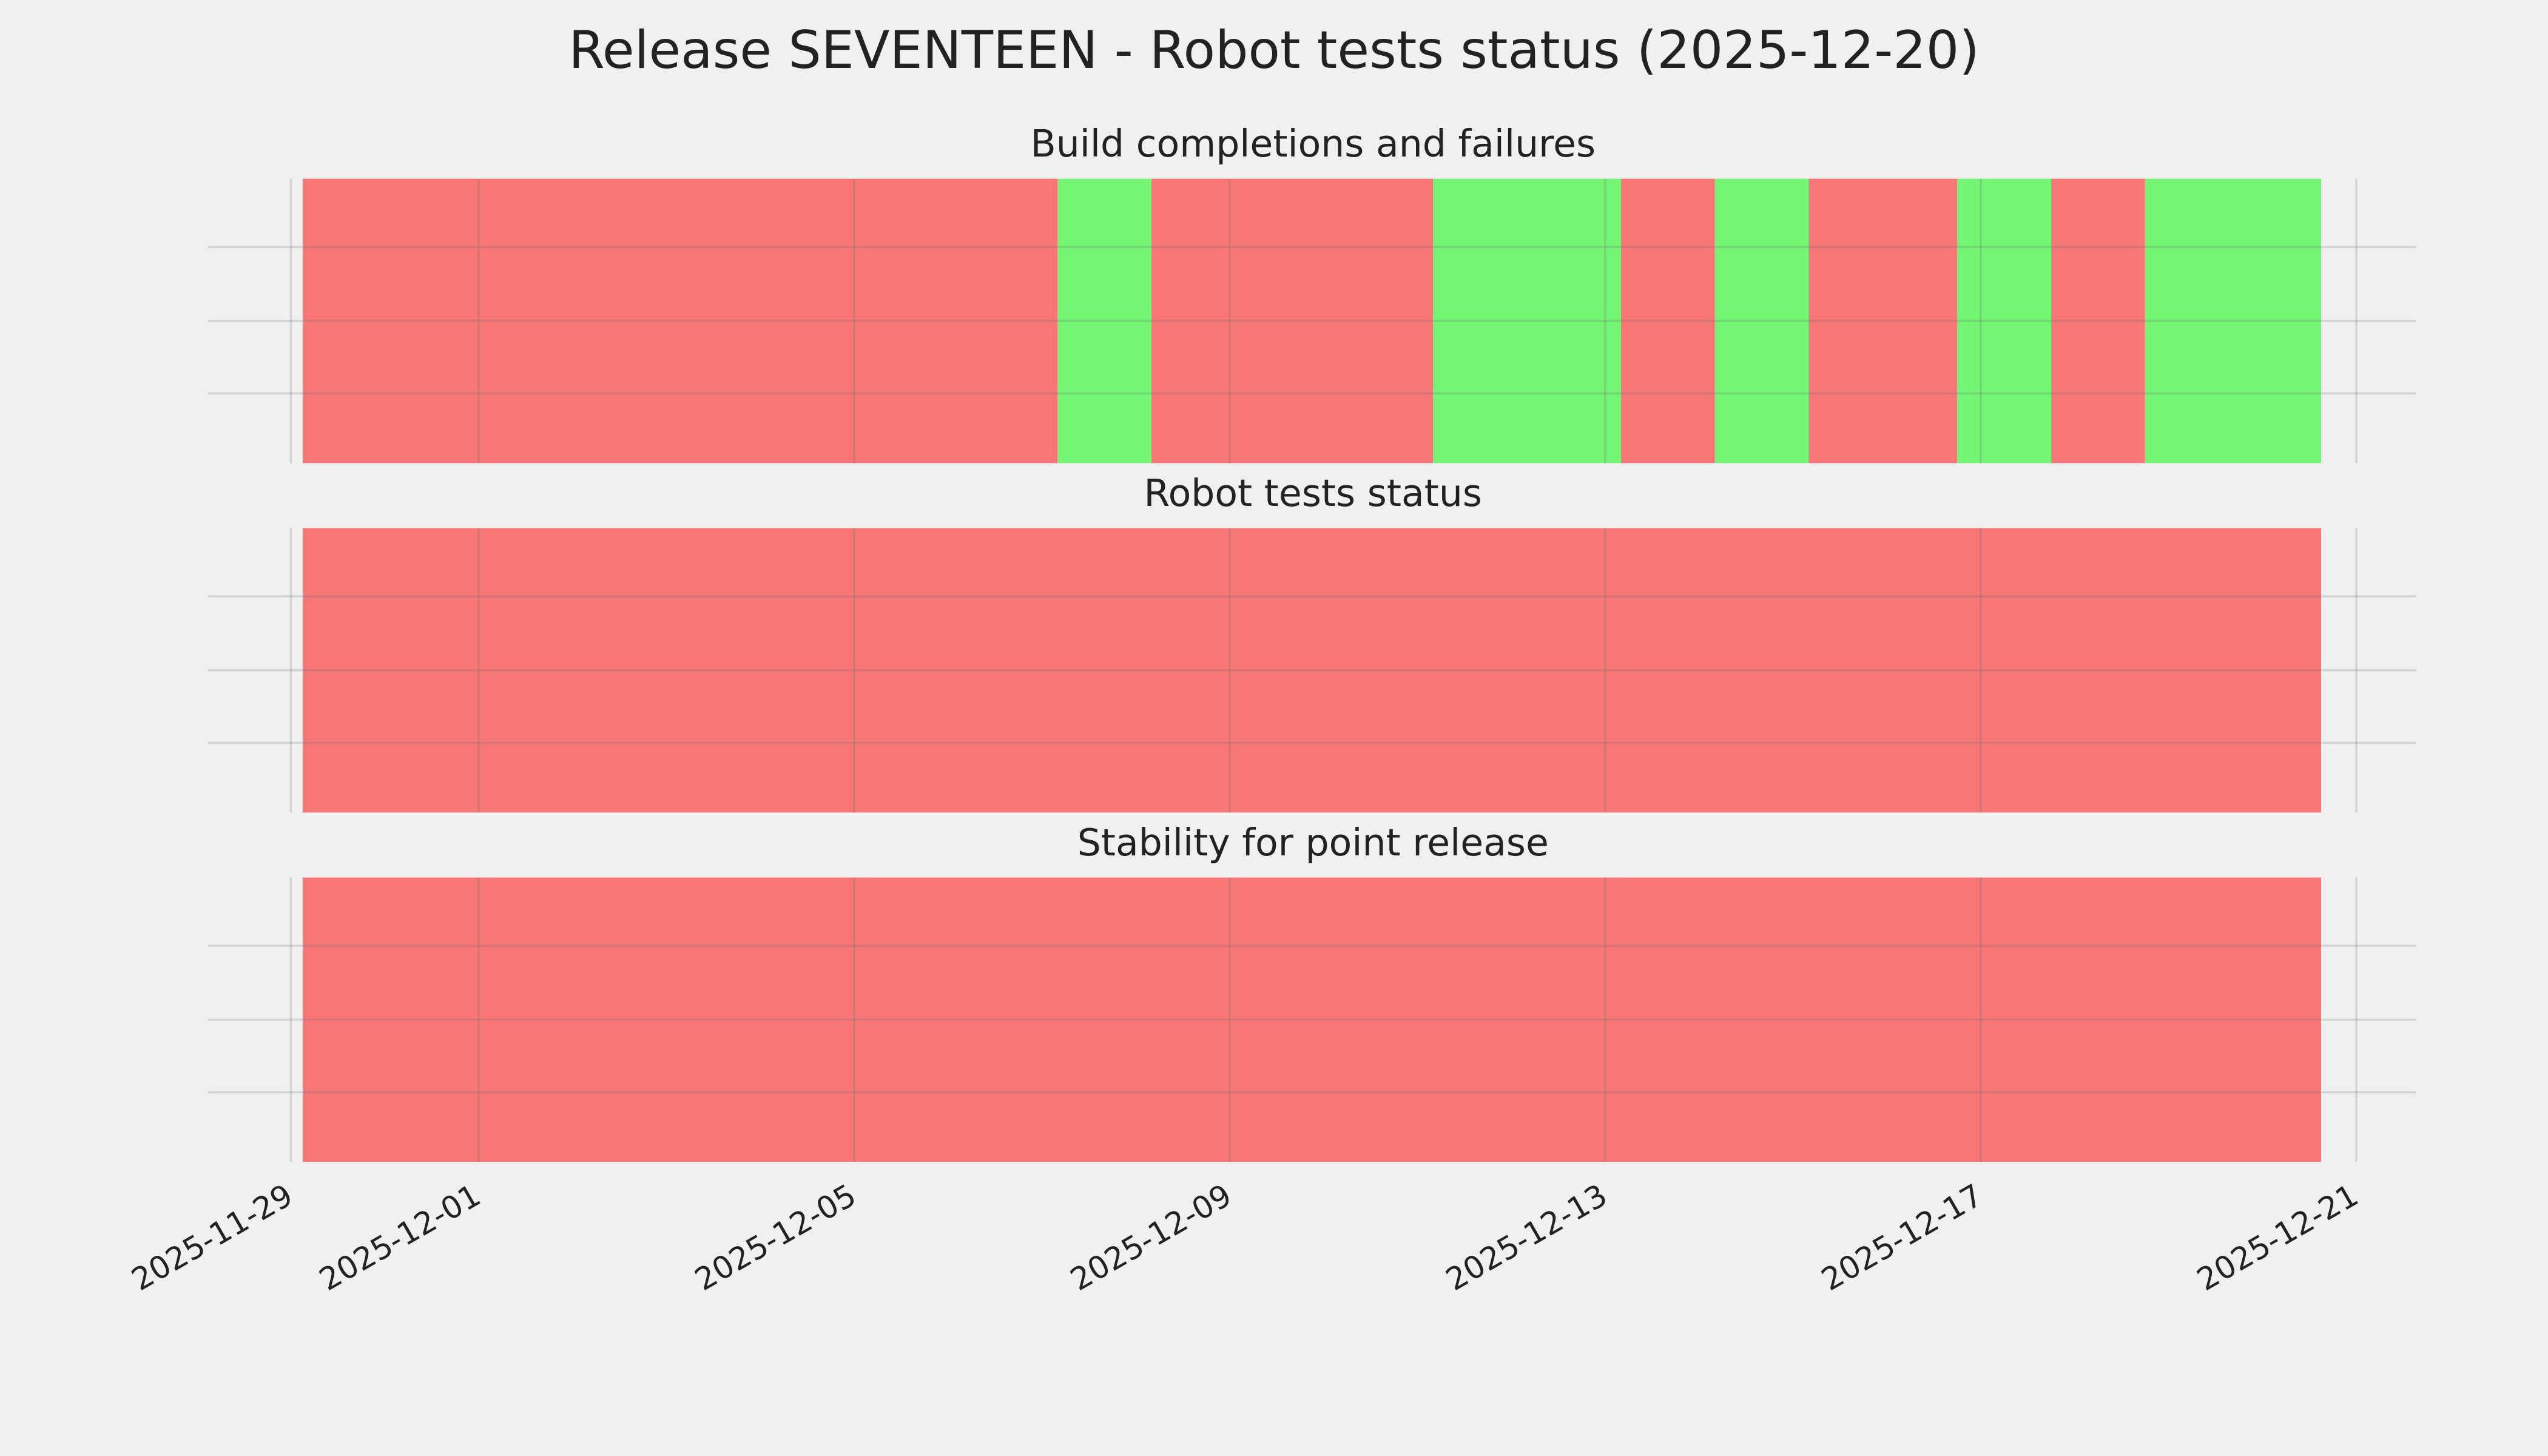 The width and height of the screenshot is (2548, 1456). Describe the element at coordinates (400, 1238) in the screenshot. I see `x-tick-label: 2025-12-01` at that location.